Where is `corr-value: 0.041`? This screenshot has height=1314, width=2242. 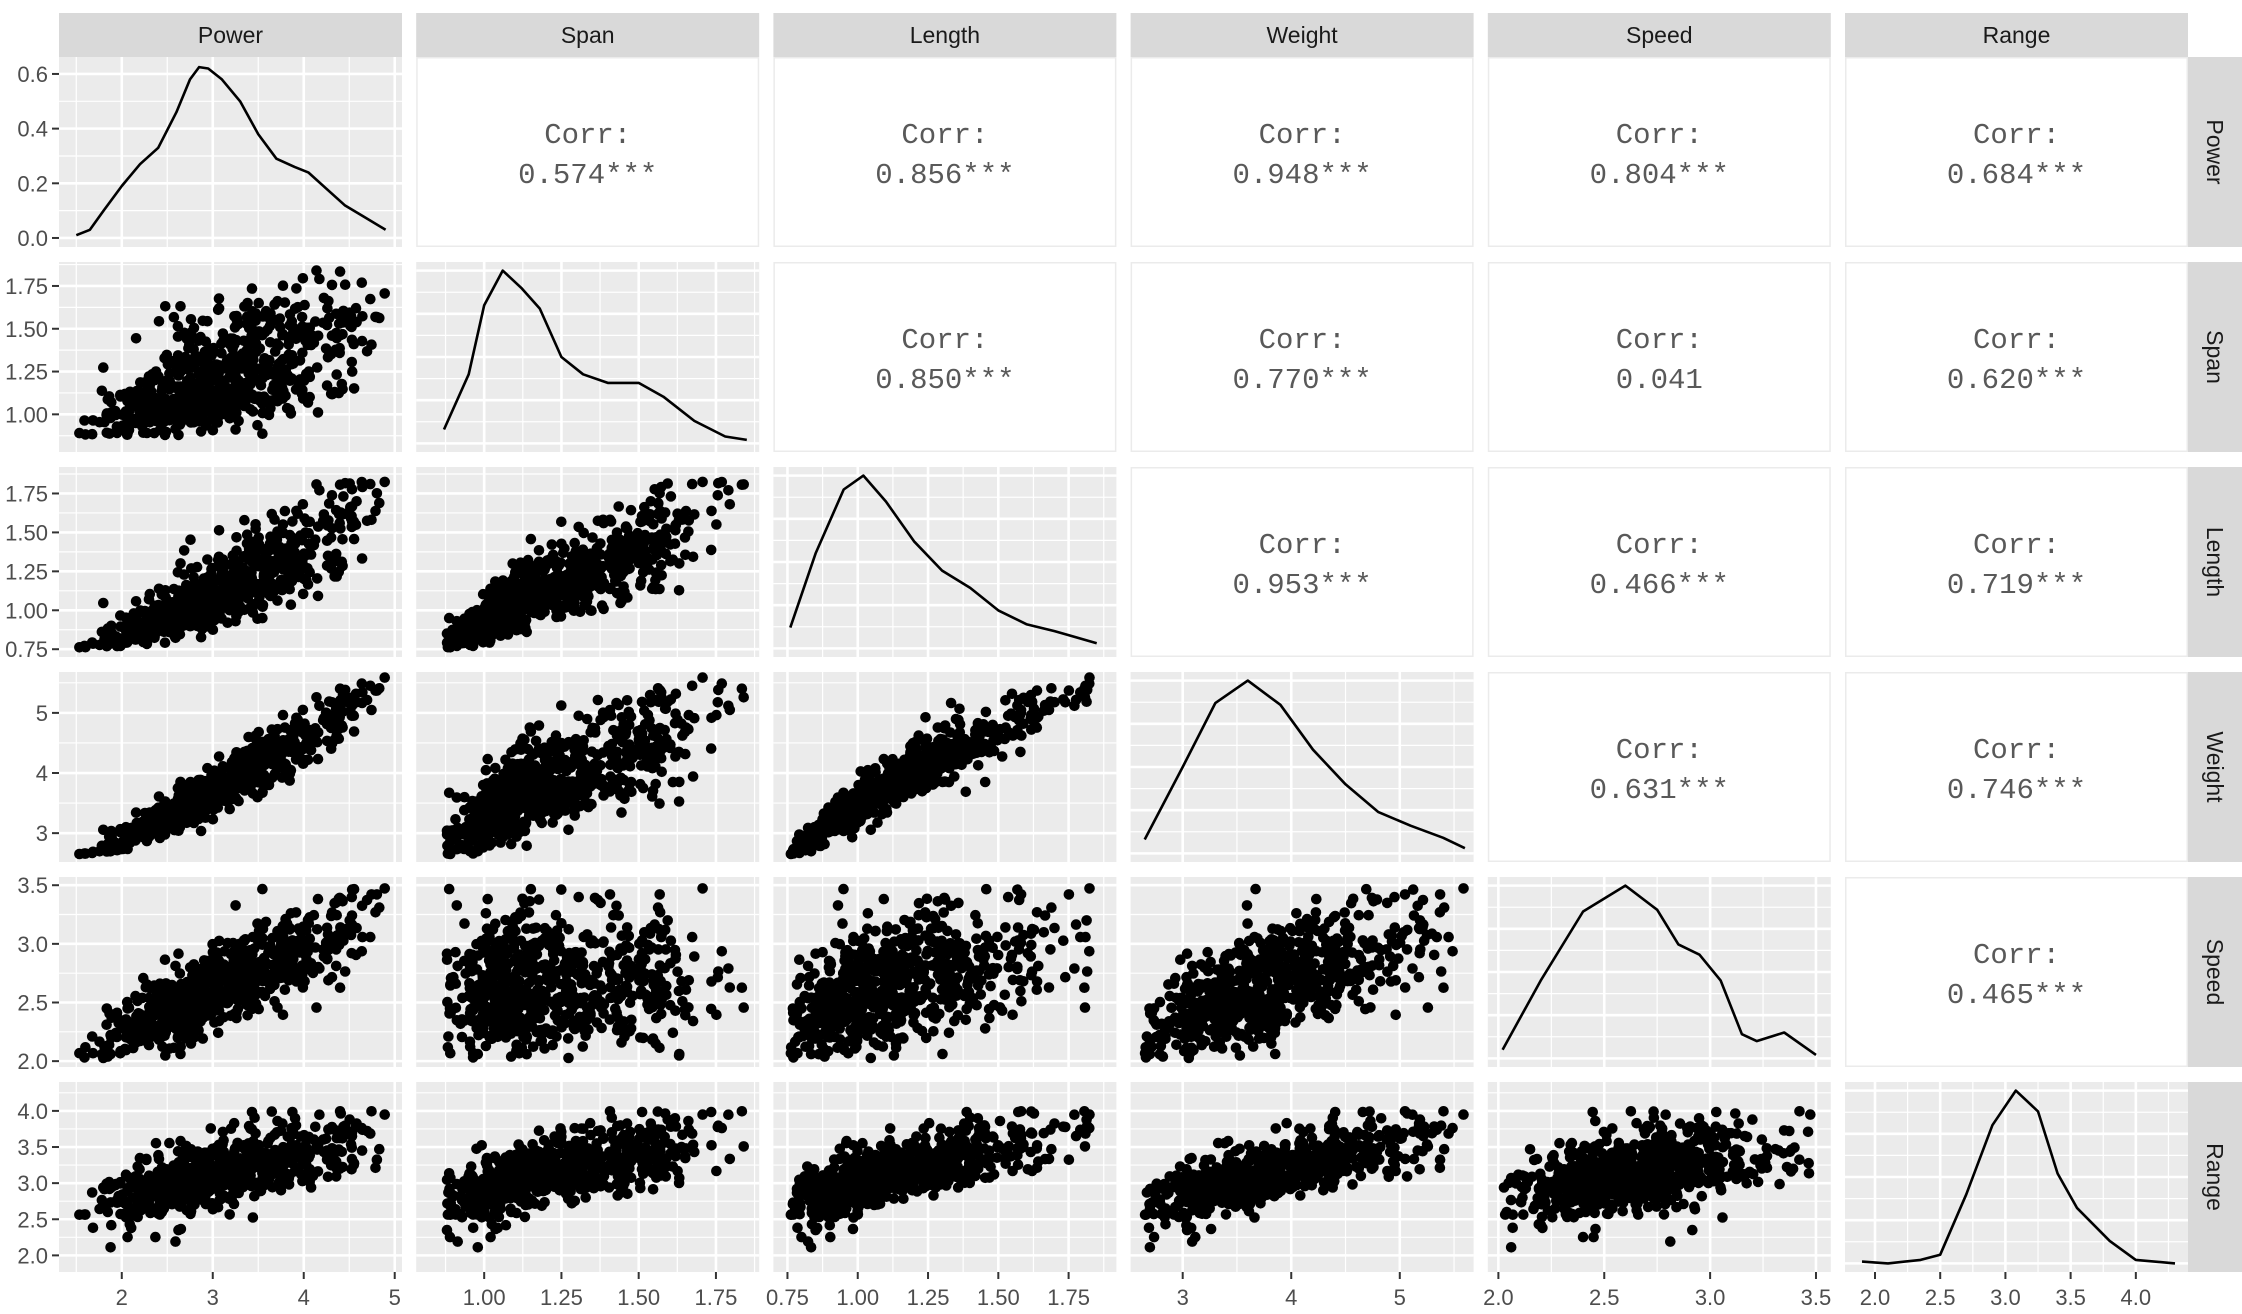
corr-value: 0.041 is located at coordinates (1659, 380).